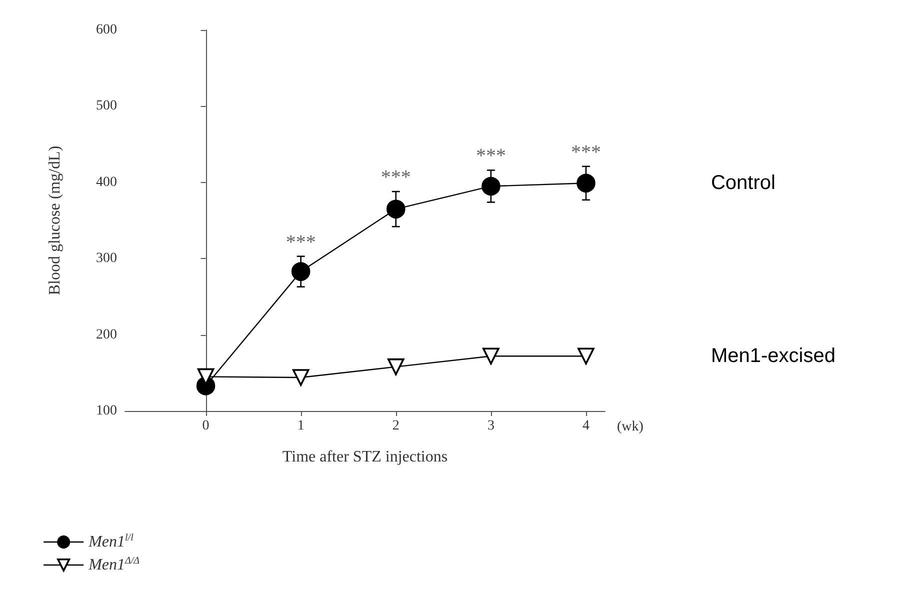  I want to click on text: Control, so click(743, 183).